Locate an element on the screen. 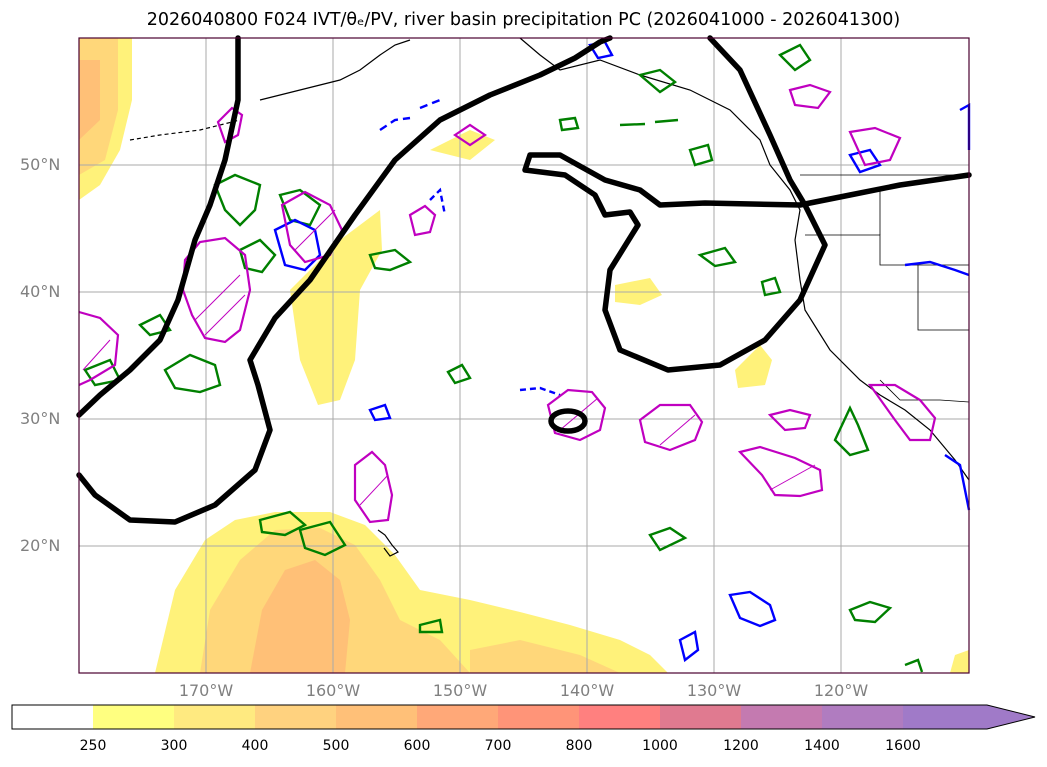 This screenshot has height=767, width=1047. theta-e-contour-west is located at coordinates (158, 226).